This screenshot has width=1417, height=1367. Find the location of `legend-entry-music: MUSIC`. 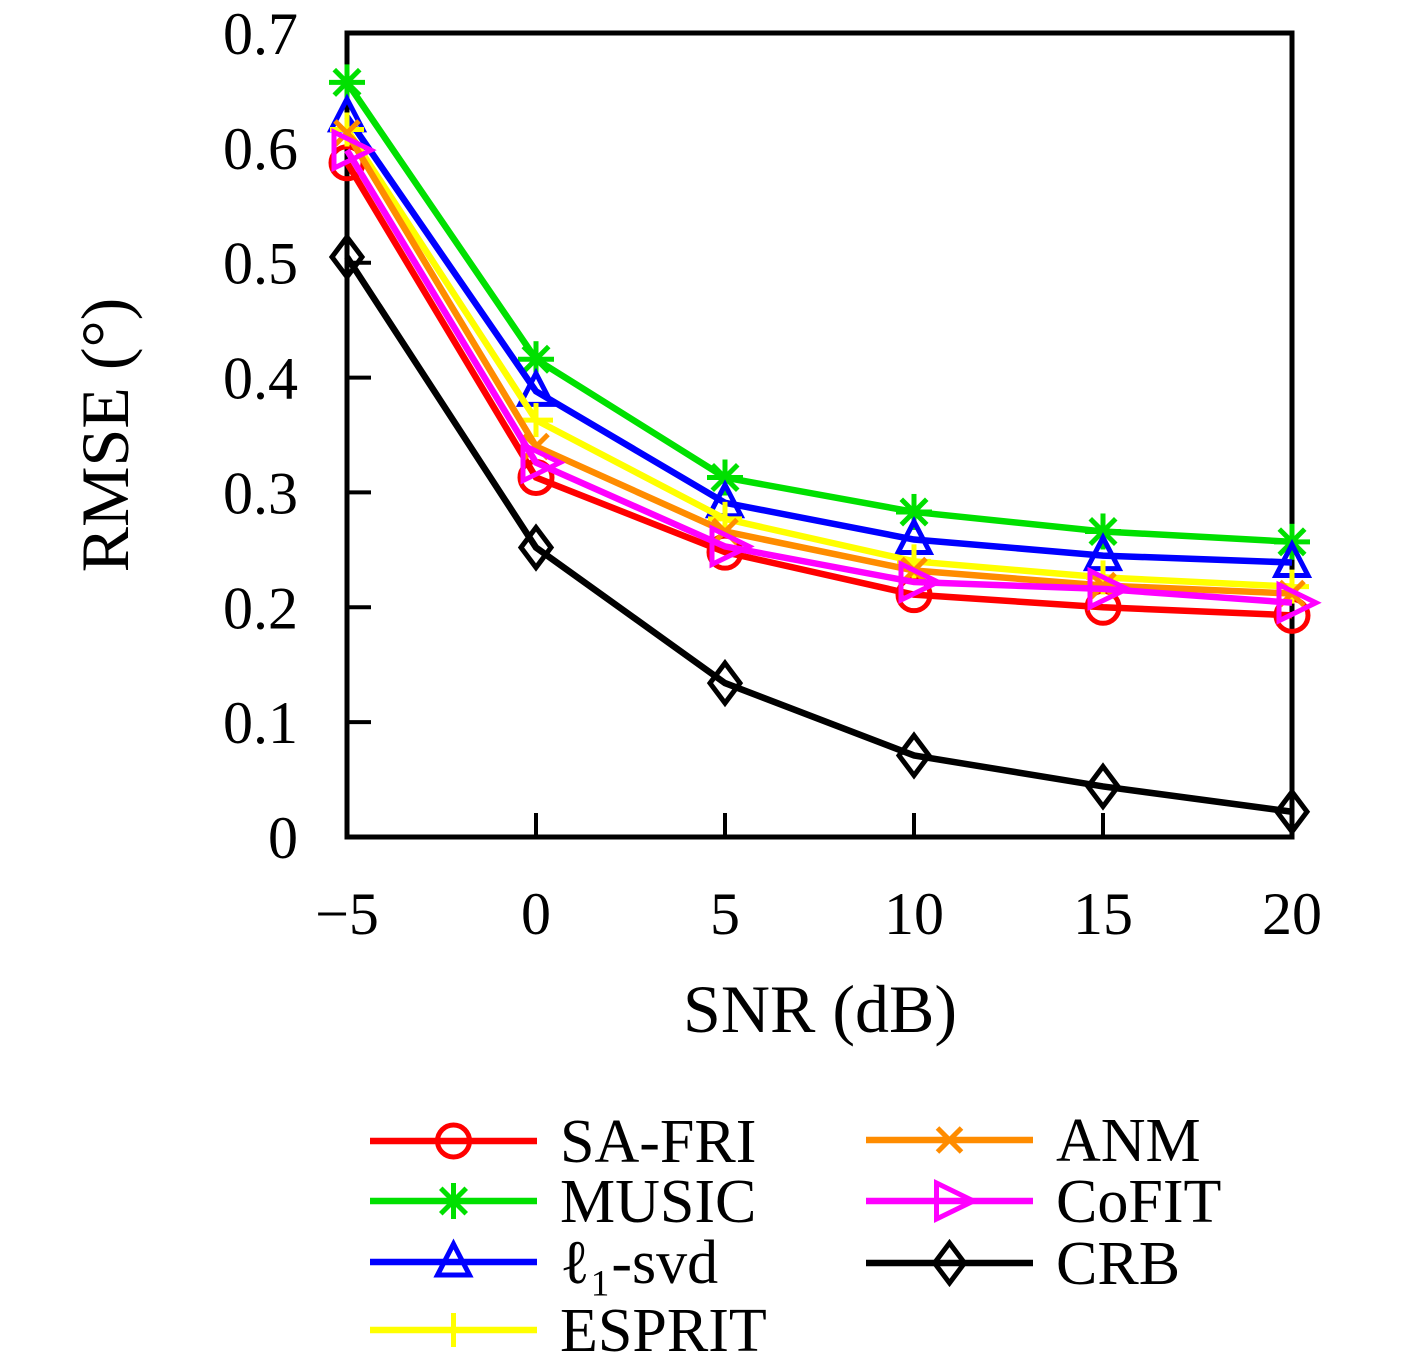

legend-entry-music: MUSIC is located at coordinates (563, 1202).